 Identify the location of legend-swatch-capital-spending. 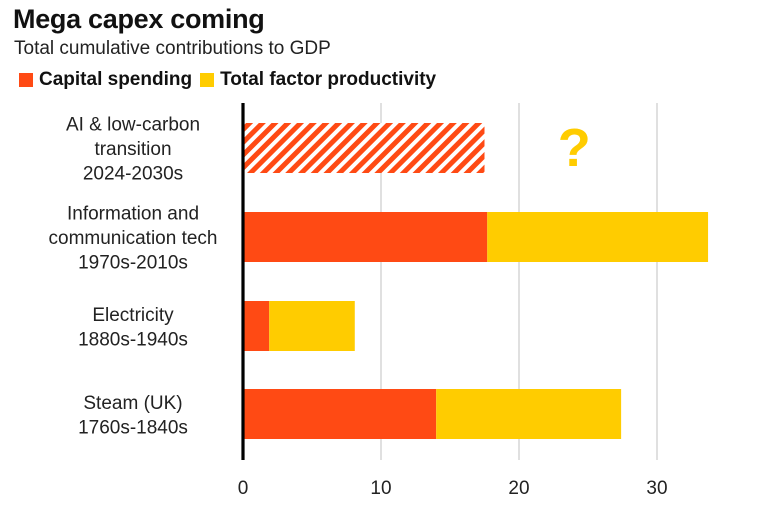
(26, 80).